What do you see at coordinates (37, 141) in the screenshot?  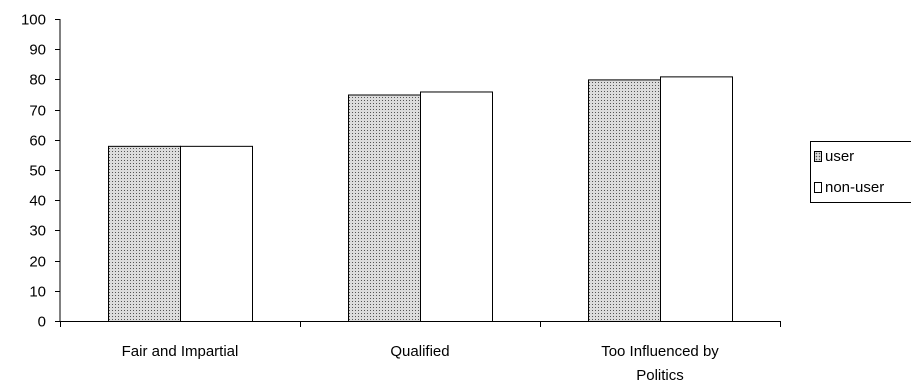 I see `y-tick-label: 60` at bounding box center [37, 141].